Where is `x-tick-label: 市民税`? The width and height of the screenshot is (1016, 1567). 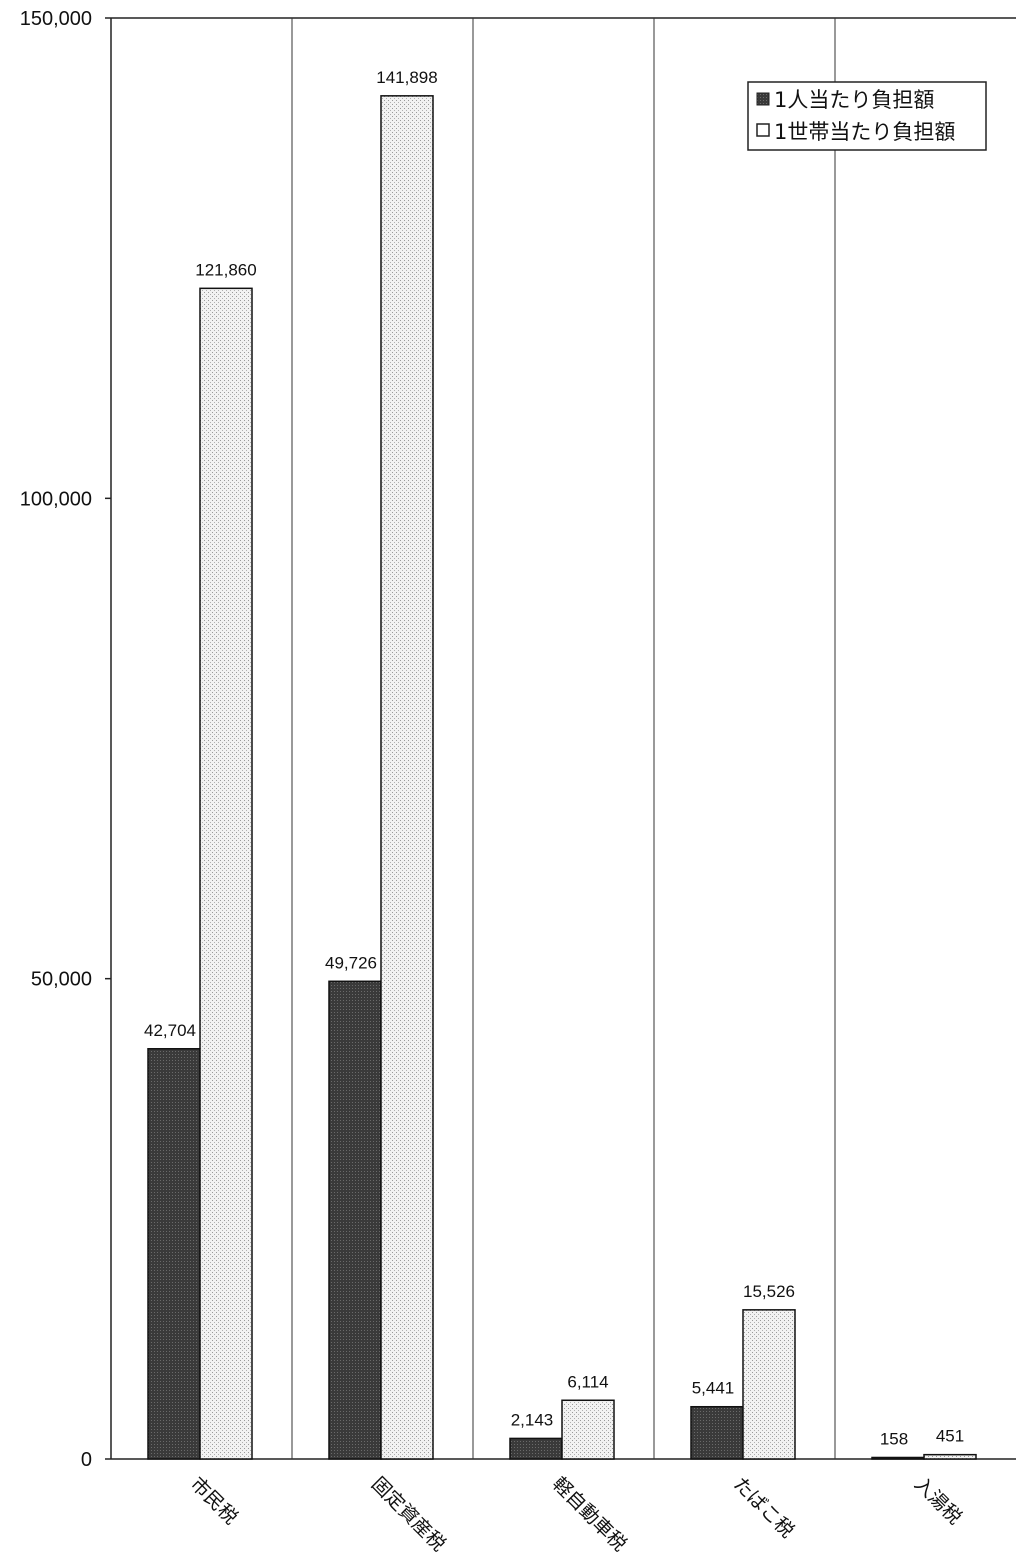
x-tick-label: 市民税 is located at coordinates (214, 1501).